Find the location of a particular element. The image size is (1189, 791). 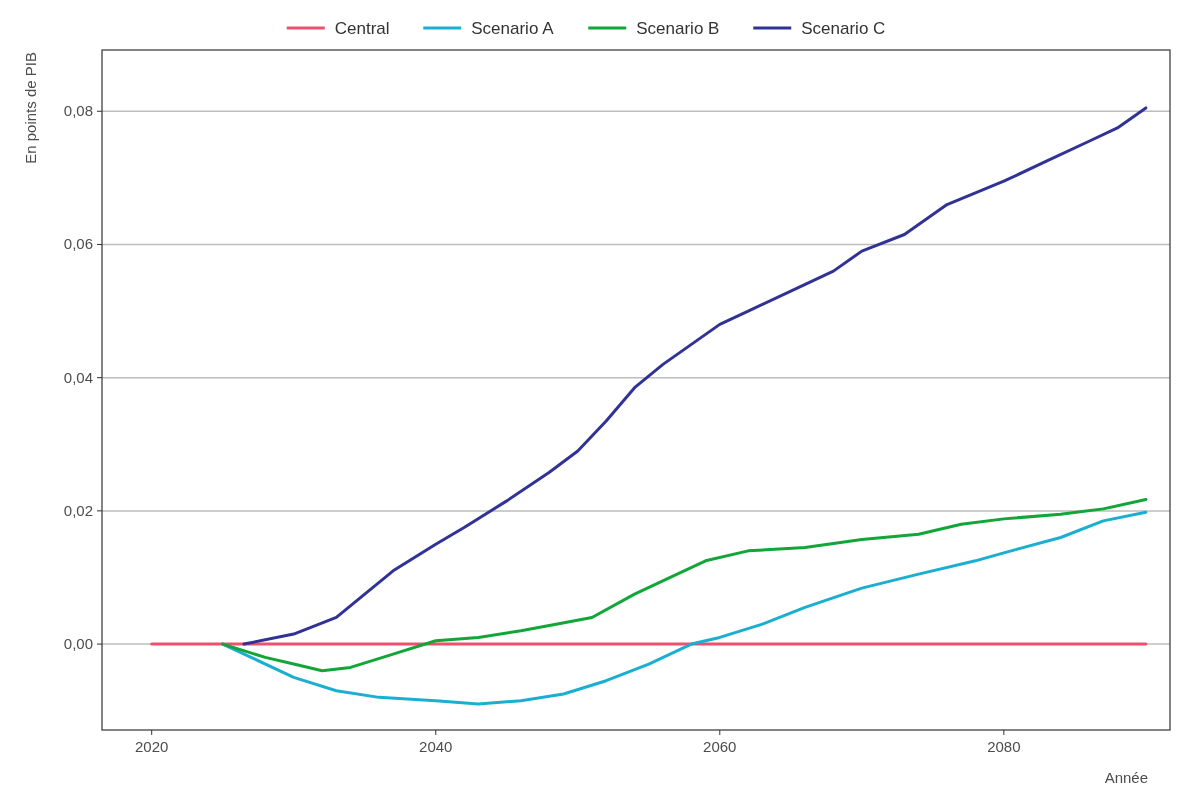

y-axis-title: En points de PIB is located at coordinates (30, 108).